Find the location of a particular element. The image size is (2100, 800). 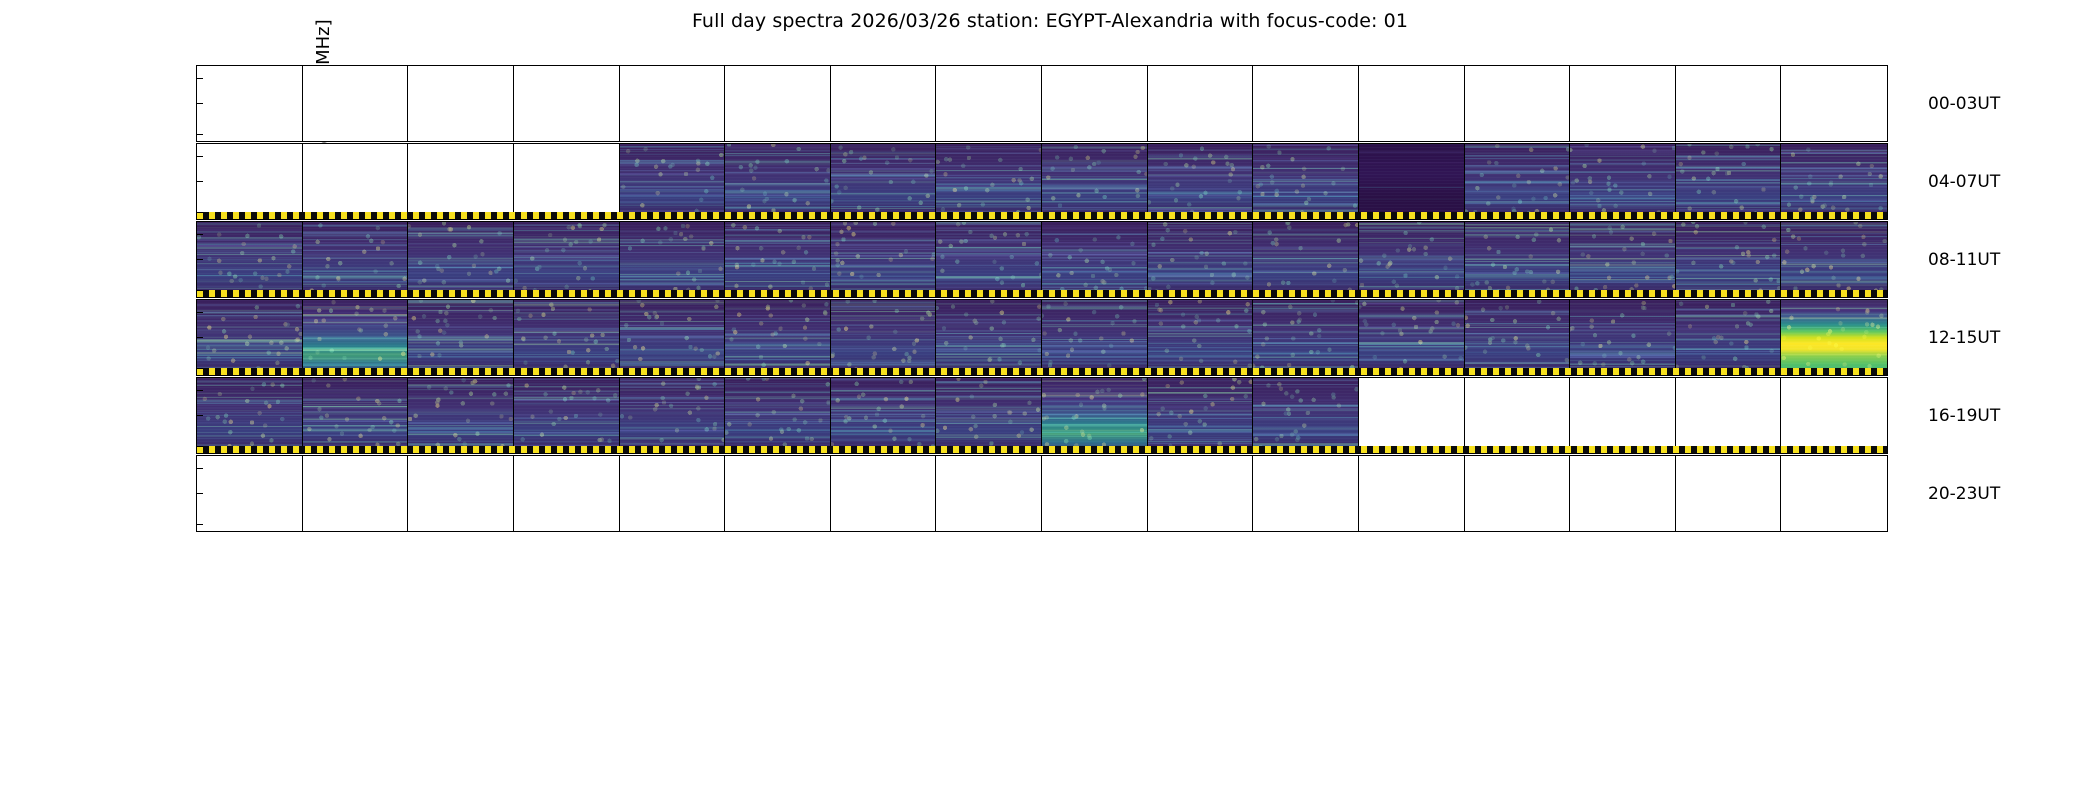

spectrogram-image is located at coordinates (1411, 259).